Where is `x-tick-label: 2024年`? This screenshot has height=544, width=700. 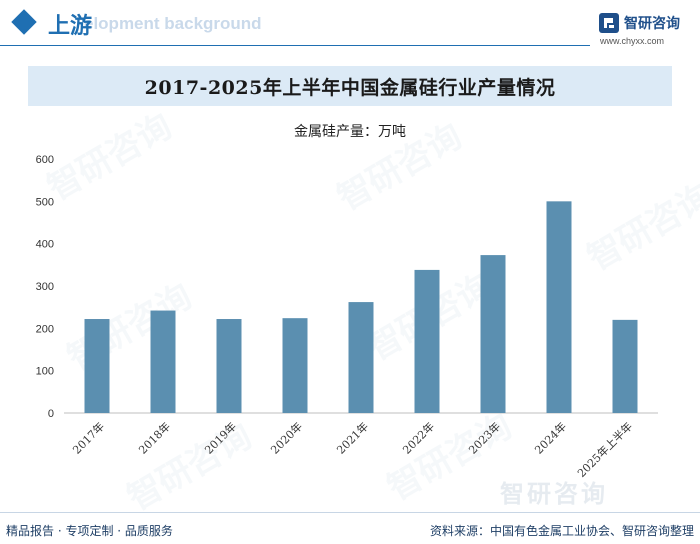
x-tick-label: 2024年 is located at coordinates (550, 437).